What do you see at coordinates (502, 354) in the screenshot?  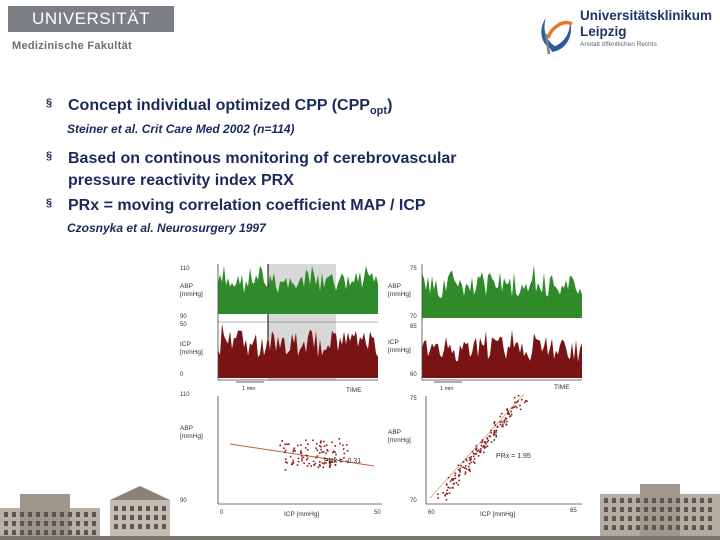 I see `icp-right-trace` at bounding box center [502, 354].